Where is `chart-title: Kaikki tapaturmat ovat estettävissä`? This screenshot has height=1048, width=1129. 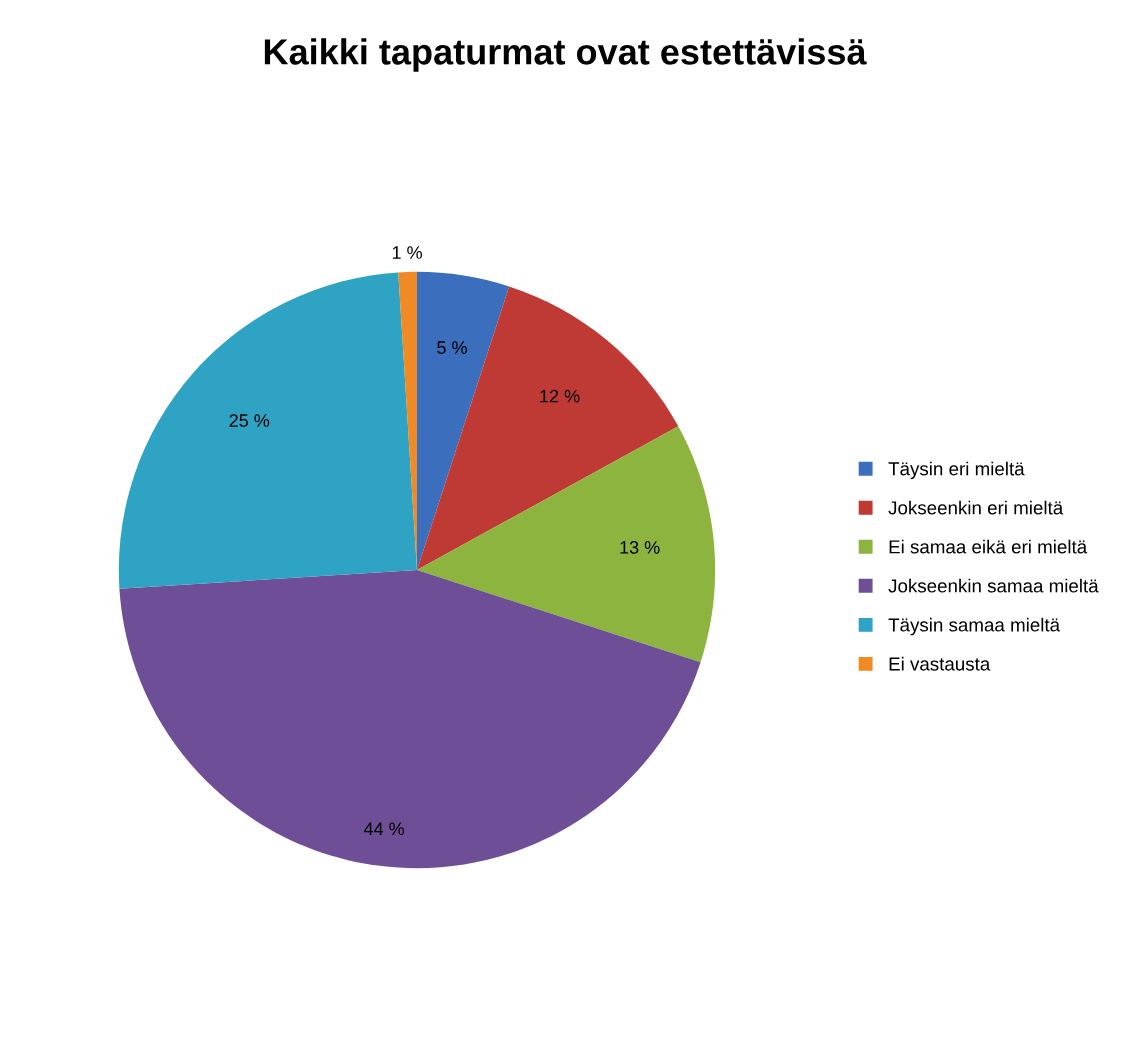
chart-title: Kaikki tapaturmat ovat estettävissä is located at coordinates (565, 55).